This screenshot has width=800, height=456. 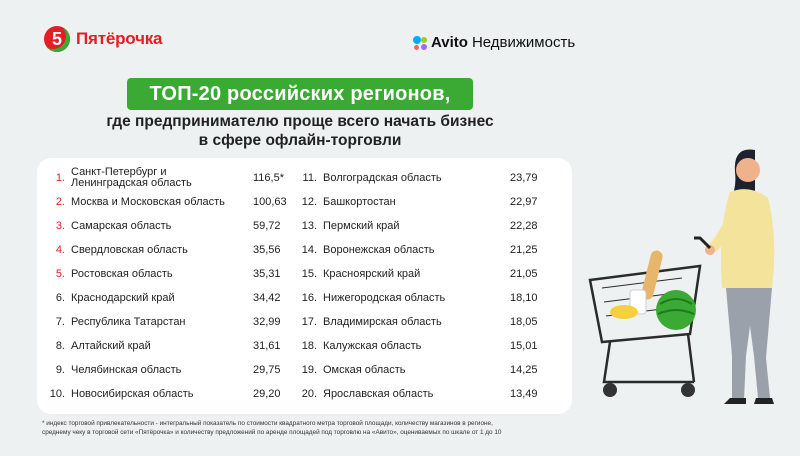 What do you see at coordinates (309, 346) in the screenshot?
I see `rank-number: 18.` at bounding box center [309, 346].